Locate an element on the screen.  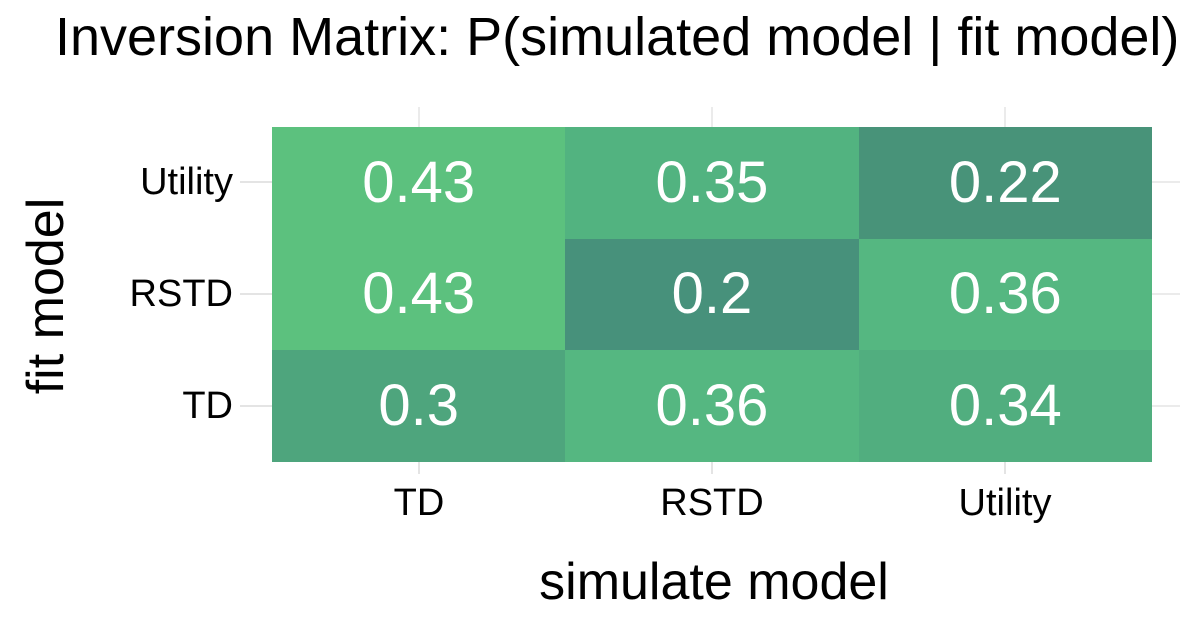
x-tick-label-rstd: RSTD is located at coordinates (712, 503).